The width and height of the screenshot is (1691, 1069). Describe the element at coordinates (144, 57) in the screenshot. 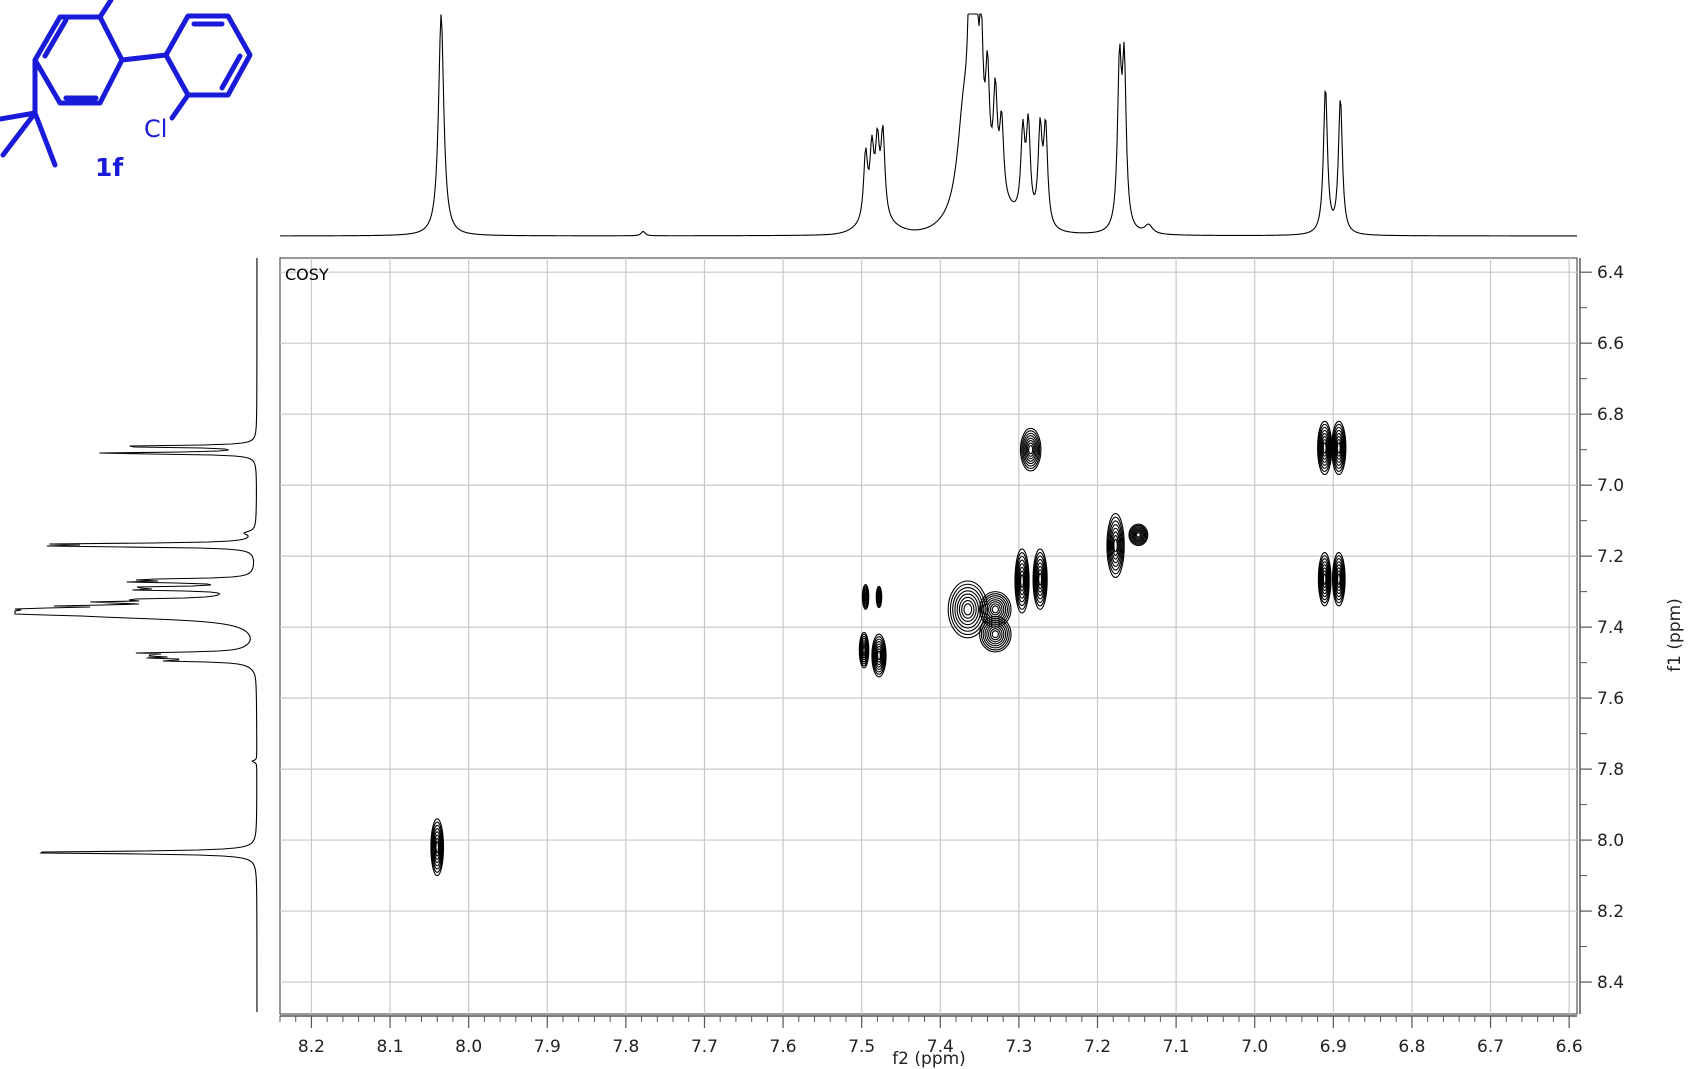

I see `biaryl-bond` at that location.